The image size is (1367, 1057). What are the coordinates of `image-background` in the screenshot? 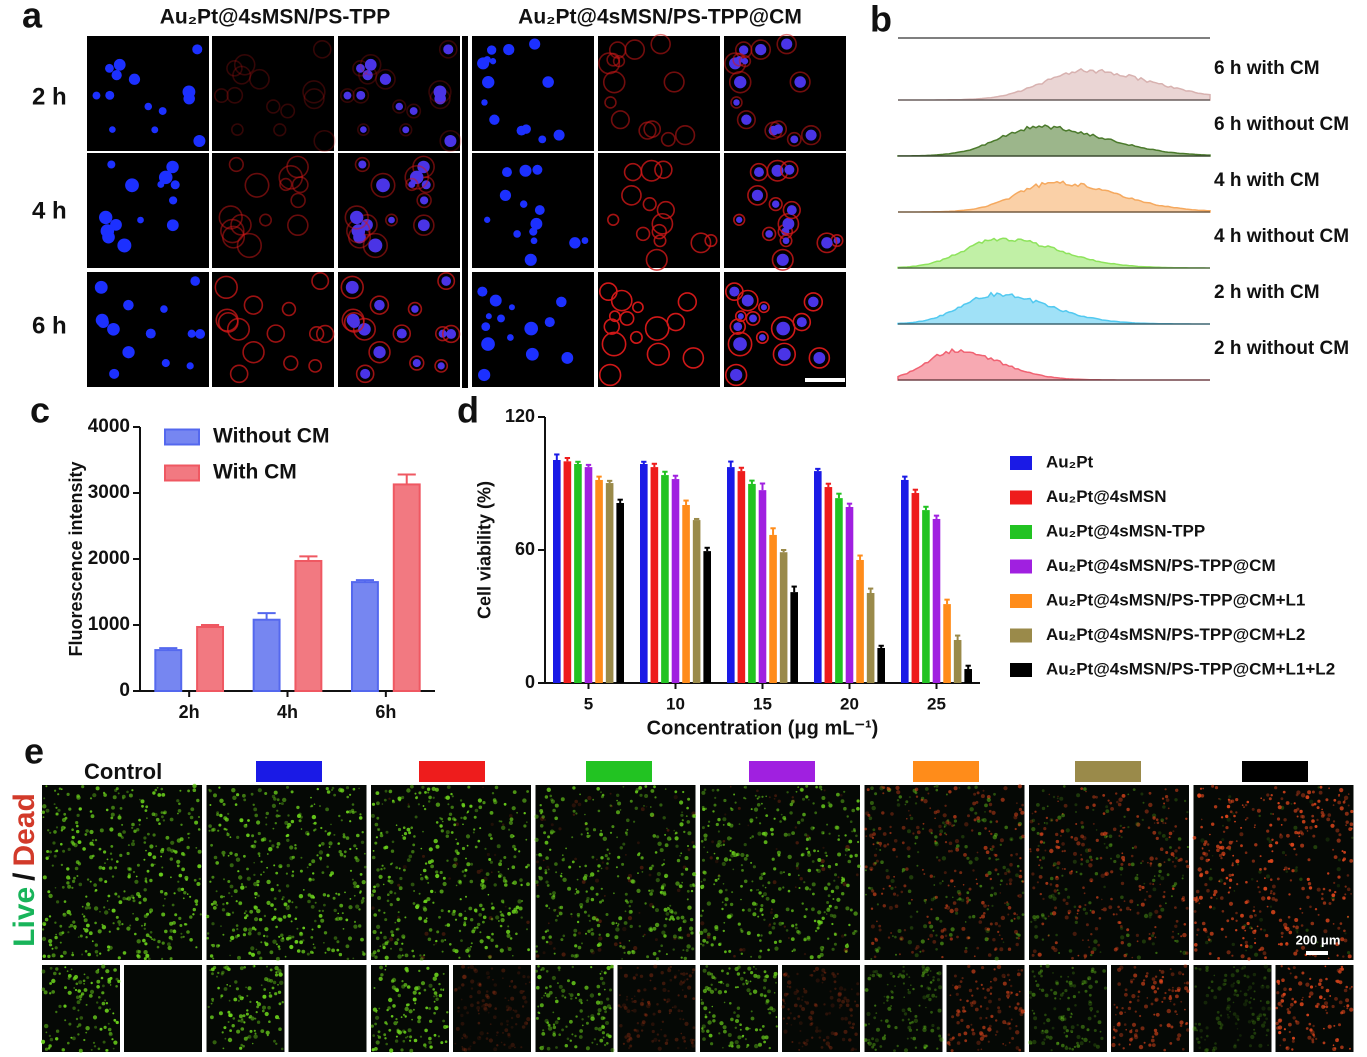 It's located at (399, 210).